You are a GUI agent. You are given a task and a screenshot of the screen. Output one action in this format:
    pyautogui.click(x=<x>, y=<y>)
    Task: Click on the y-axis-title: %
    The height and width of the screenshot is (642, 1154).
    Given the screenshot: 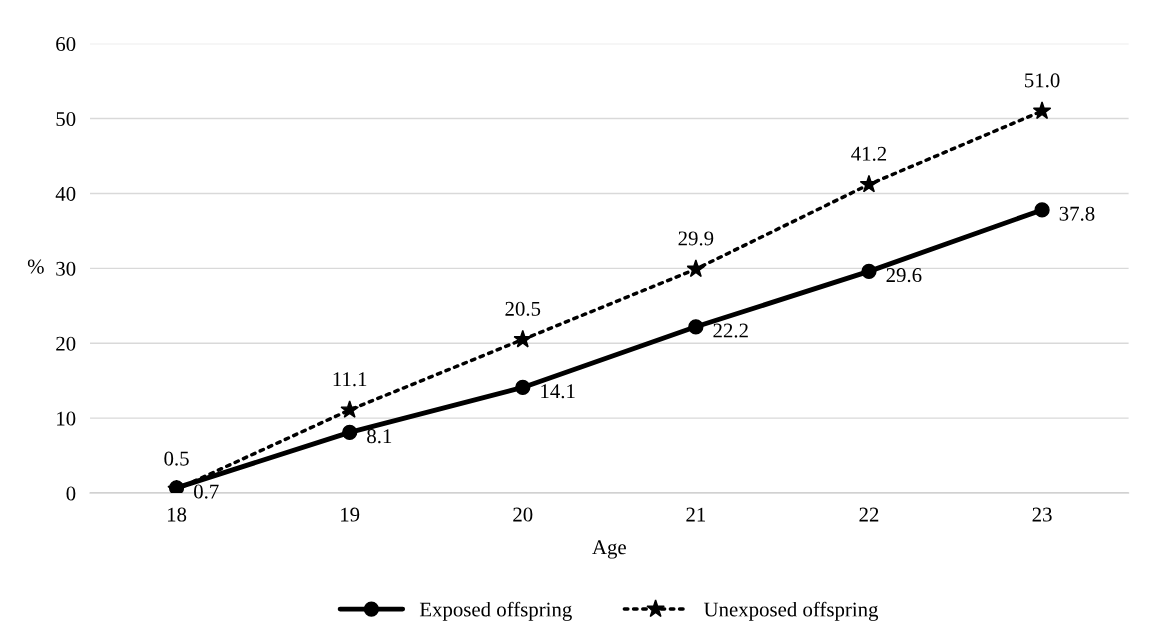 What is the action you would take?
    pyautogui.click(x=35, y=266)
    